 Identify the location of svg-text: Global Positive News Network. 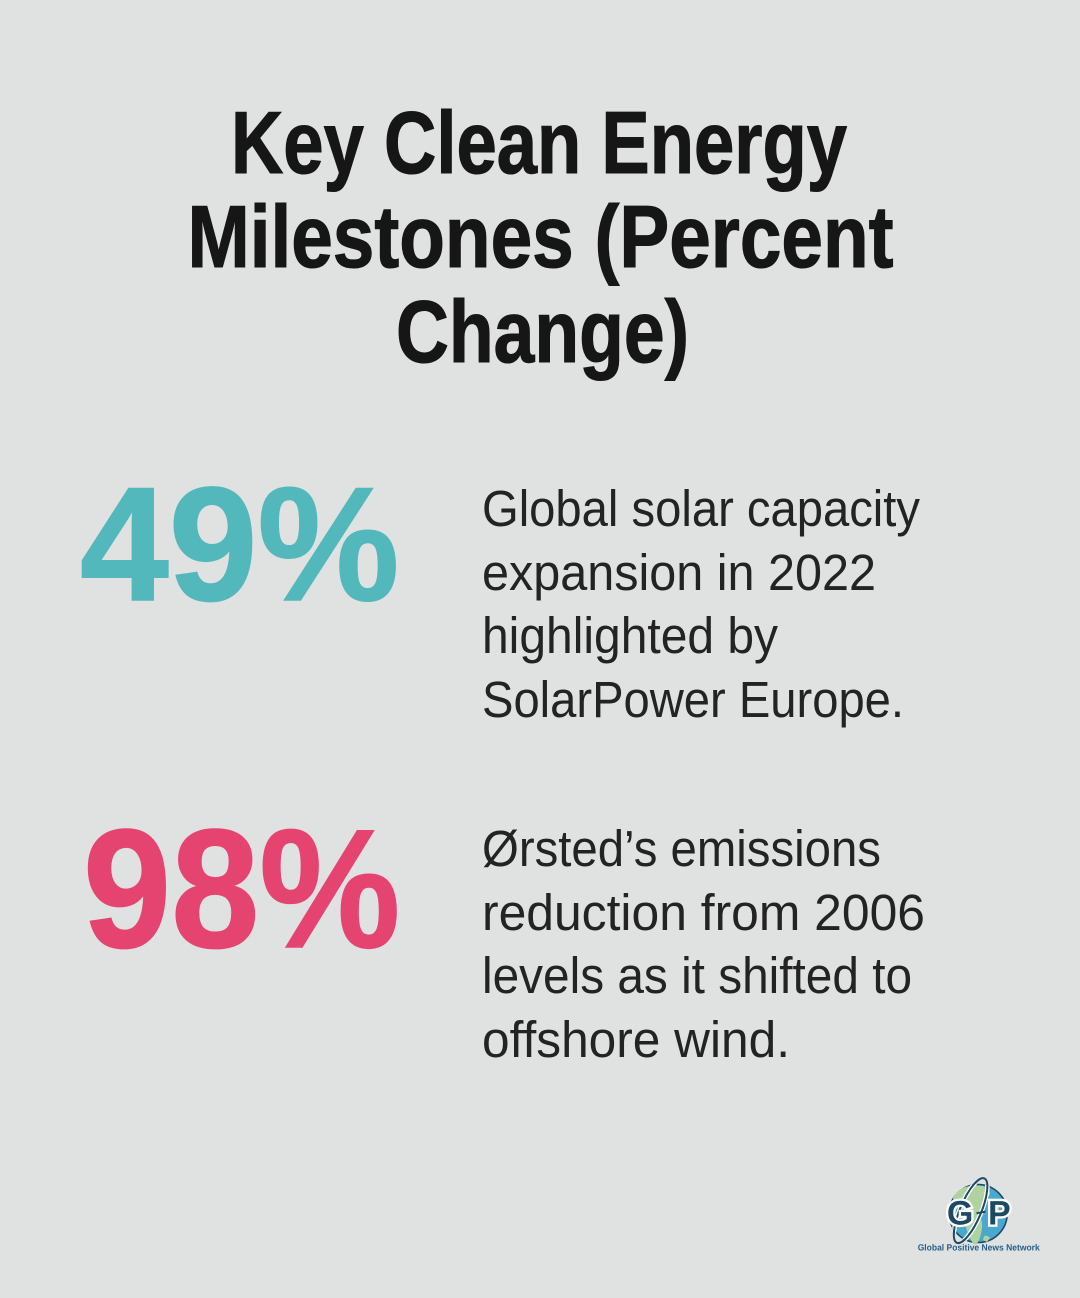
(979, 1248).